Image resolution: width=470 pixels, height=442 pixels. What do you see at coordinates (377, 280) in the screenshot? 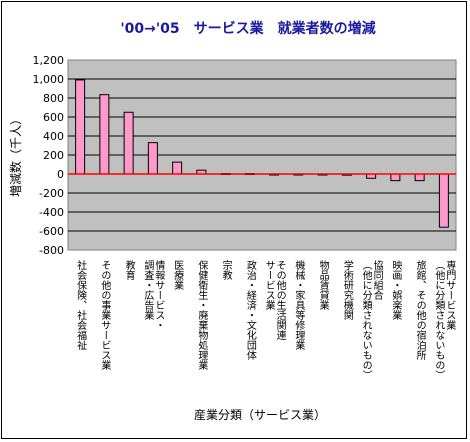
I see `category-label: 協同組合` at bounding box center [377, 280].